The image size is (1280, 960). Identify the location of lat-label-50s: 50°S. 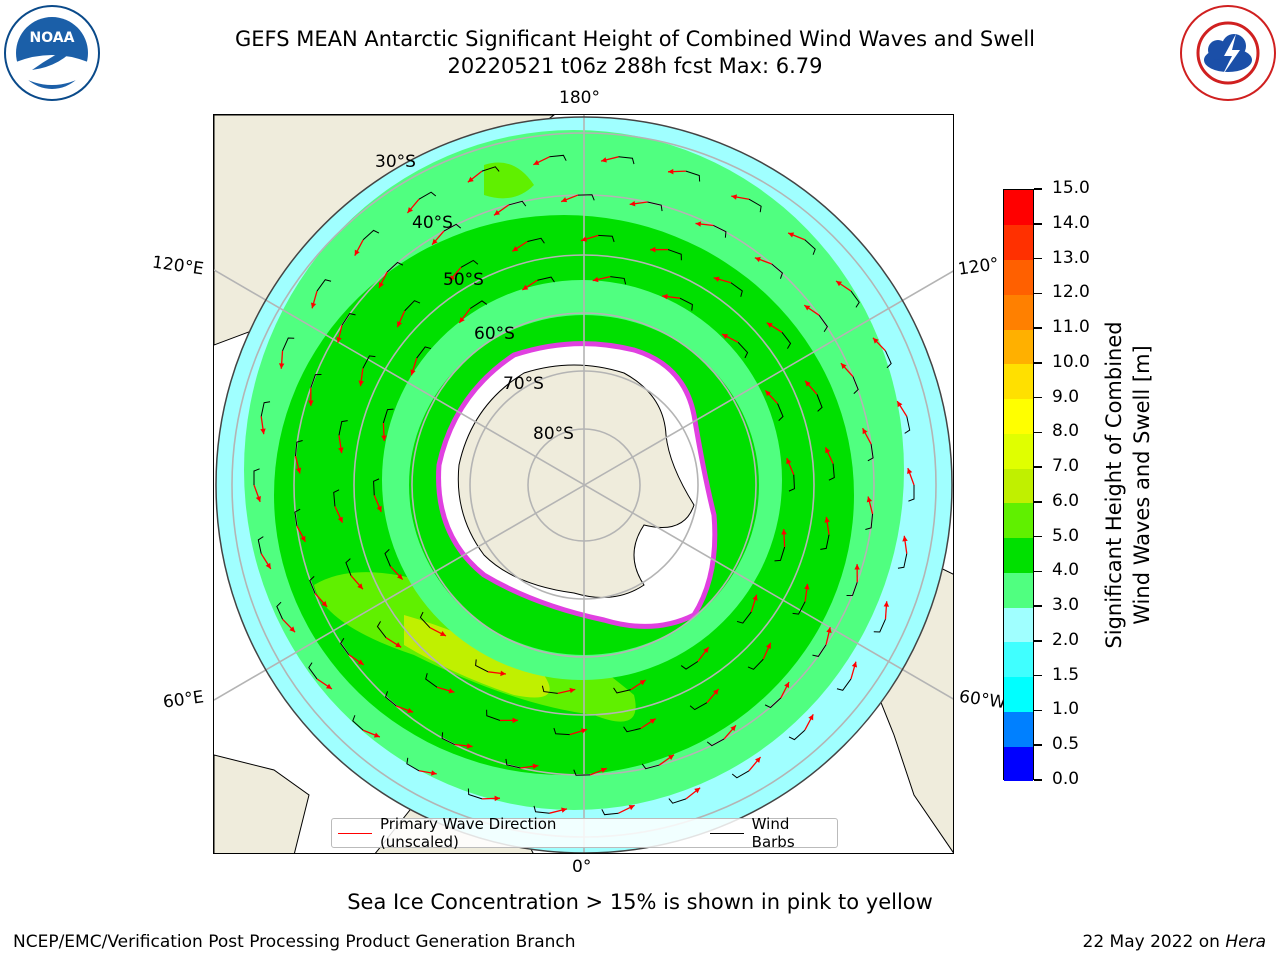
(463, 280).